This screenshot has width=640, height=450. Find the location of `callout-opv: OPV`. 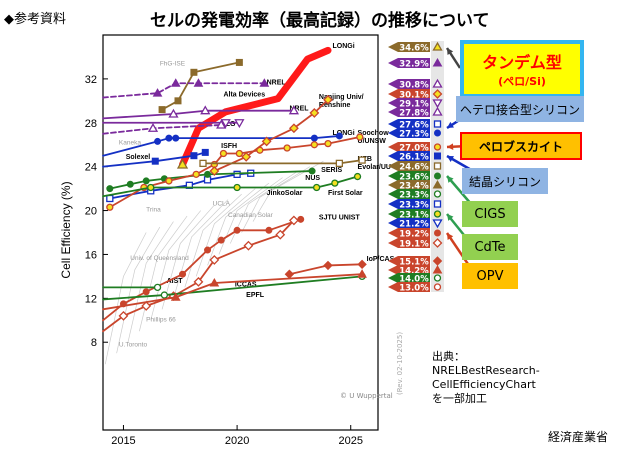

callout-opv: OPV is located at coordinates (490, 276).